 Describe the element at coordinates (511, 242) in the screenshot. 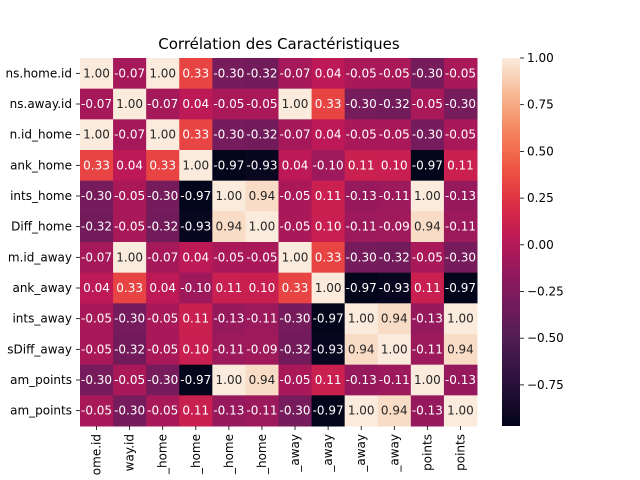

I see `colorbar` at that location.